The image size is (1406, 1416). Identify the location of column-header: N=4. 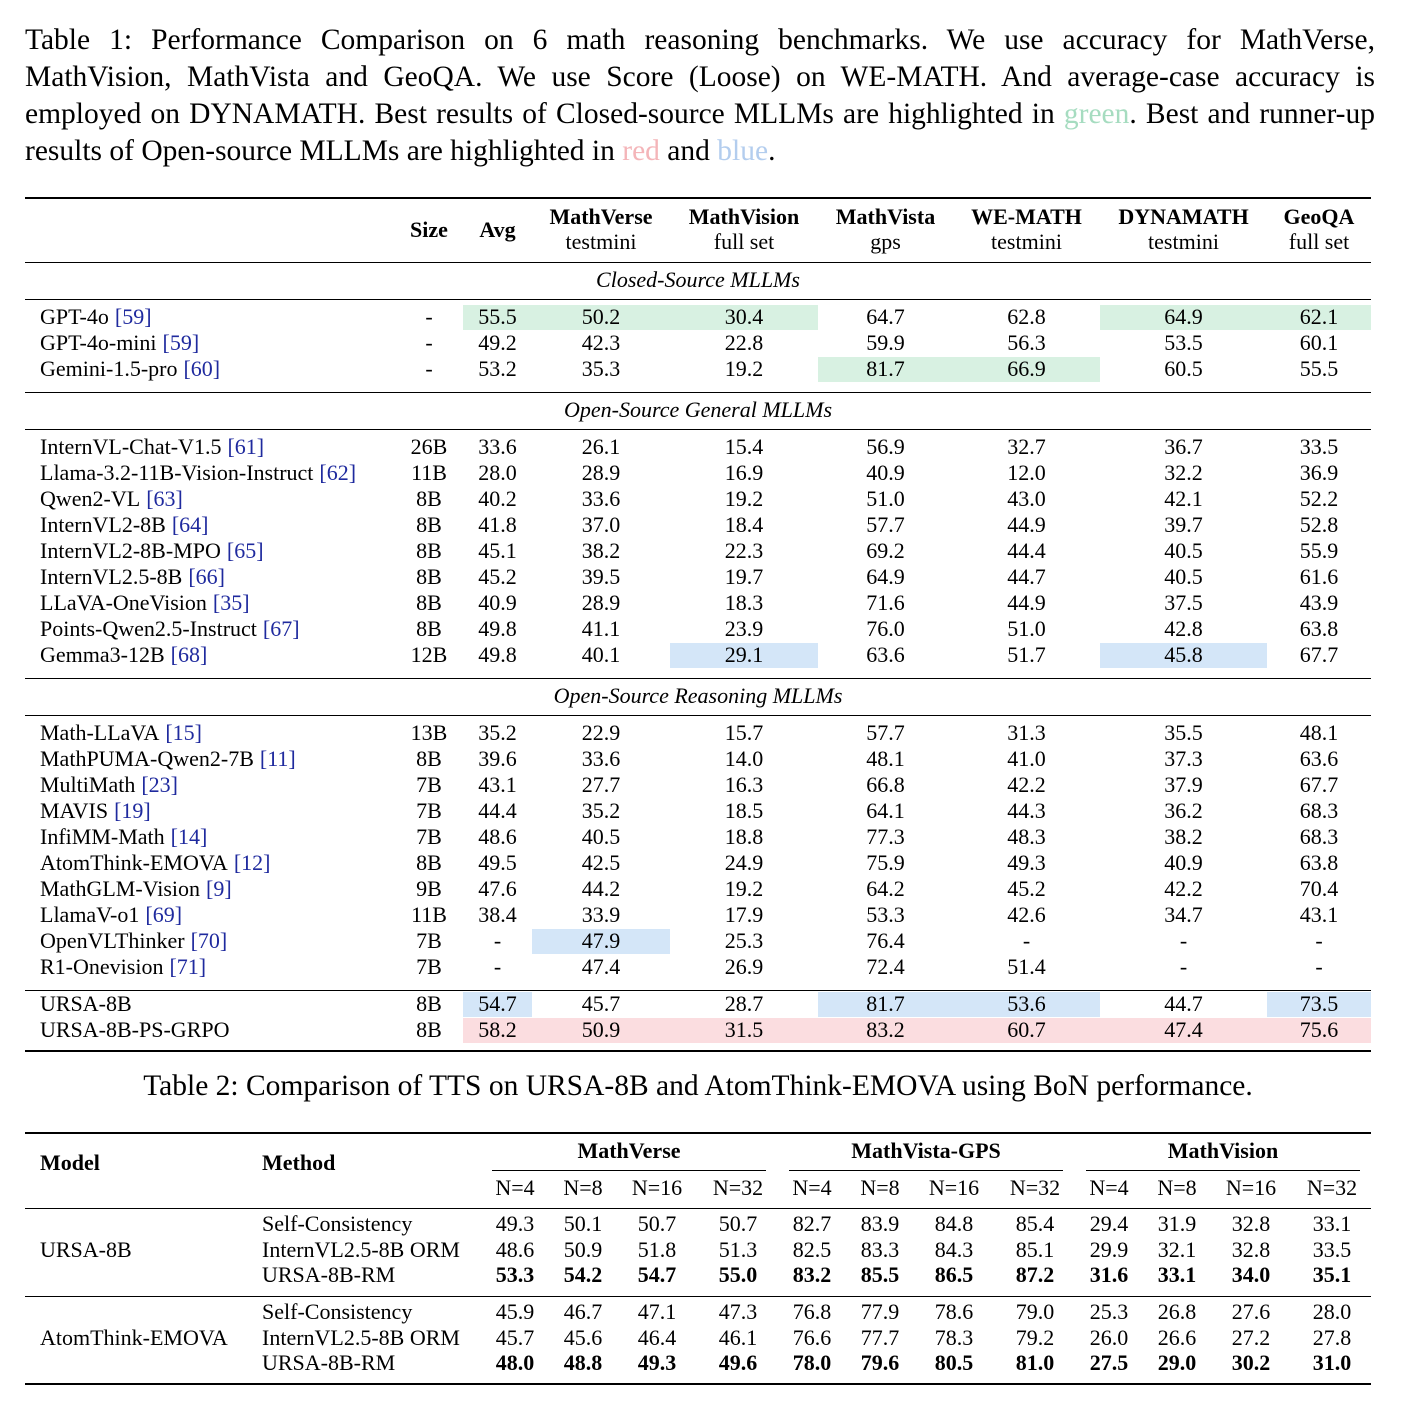
(1109, 1187).